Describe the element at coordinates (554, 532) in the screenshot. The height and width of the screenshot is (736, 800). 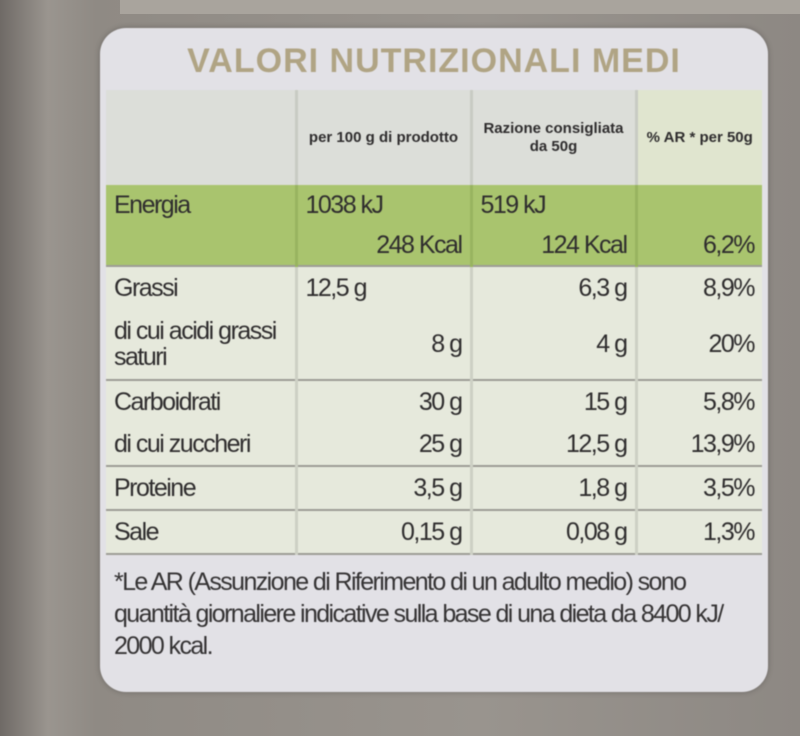
I see `value-serving: 0,08 g` at that location.